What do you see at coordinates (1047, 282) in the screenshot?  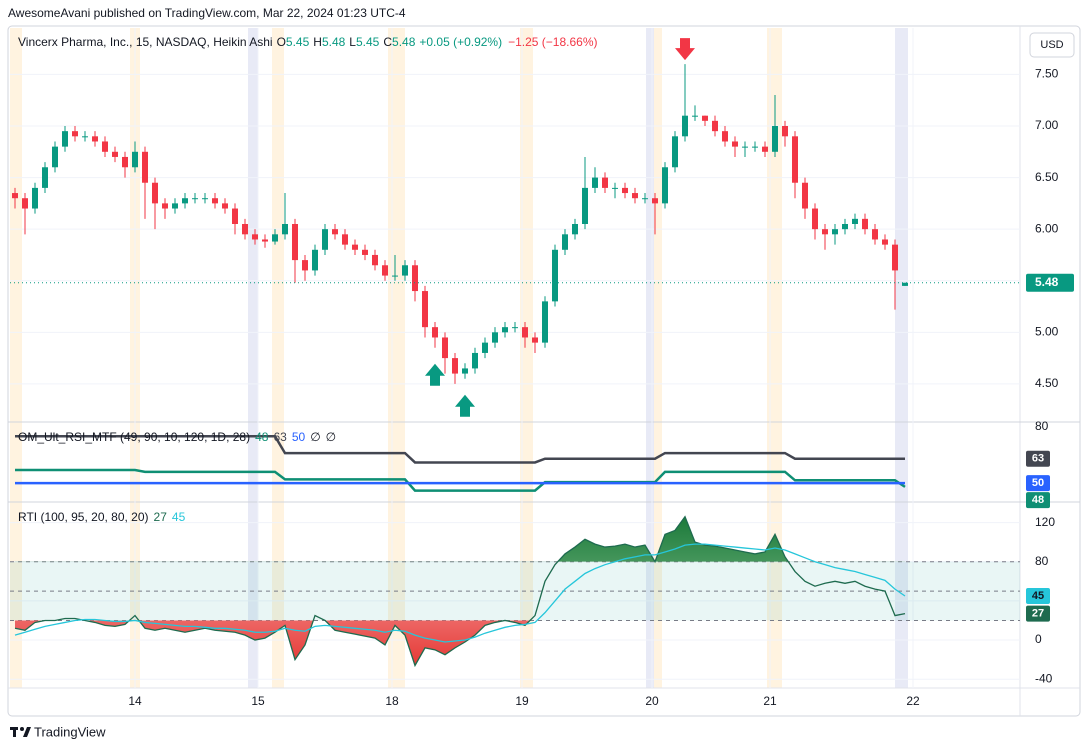 I see `price-badge-label: 5.48` at bounding box center [1047, 282].